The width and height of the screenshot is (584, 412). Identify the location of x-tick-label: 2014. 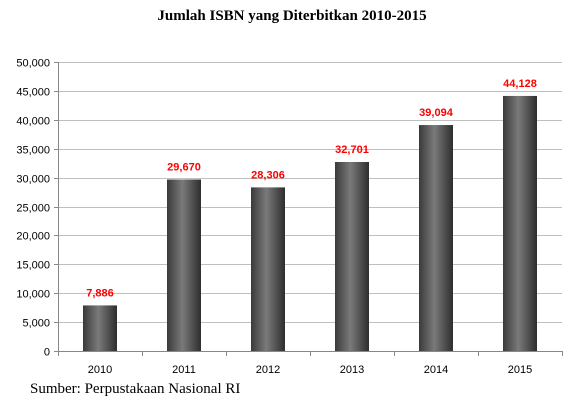
(436, 370).